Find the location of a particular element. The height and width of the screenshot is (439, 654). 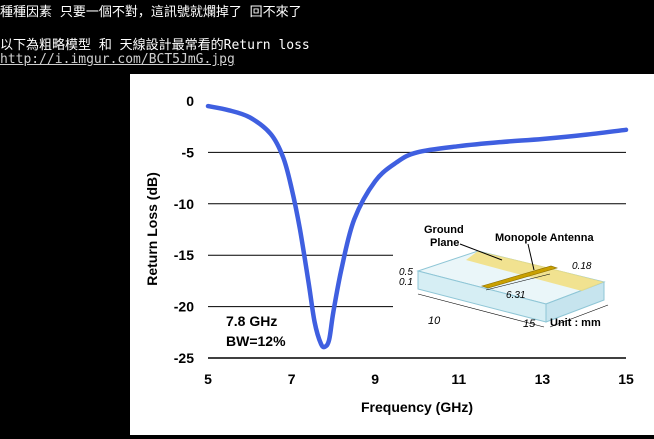

inset-unit: Unit : mm is located at coordinates (575, 323).